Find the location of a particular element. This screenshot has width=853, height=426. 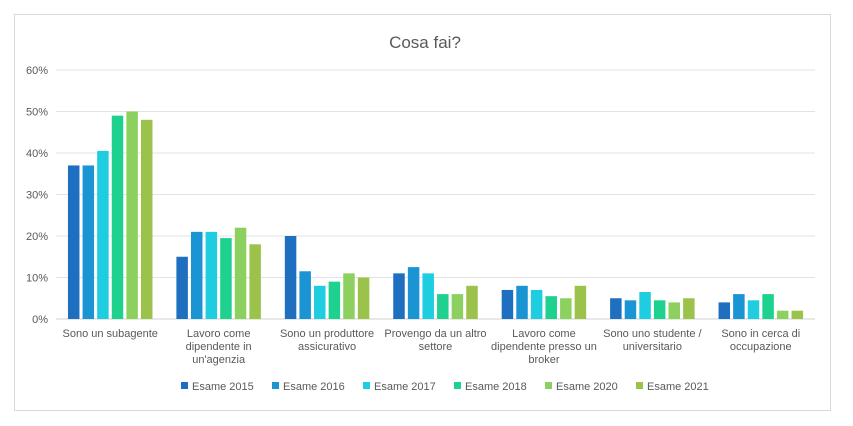

y-tick-label: 40% is located at coordinates (37, 154).